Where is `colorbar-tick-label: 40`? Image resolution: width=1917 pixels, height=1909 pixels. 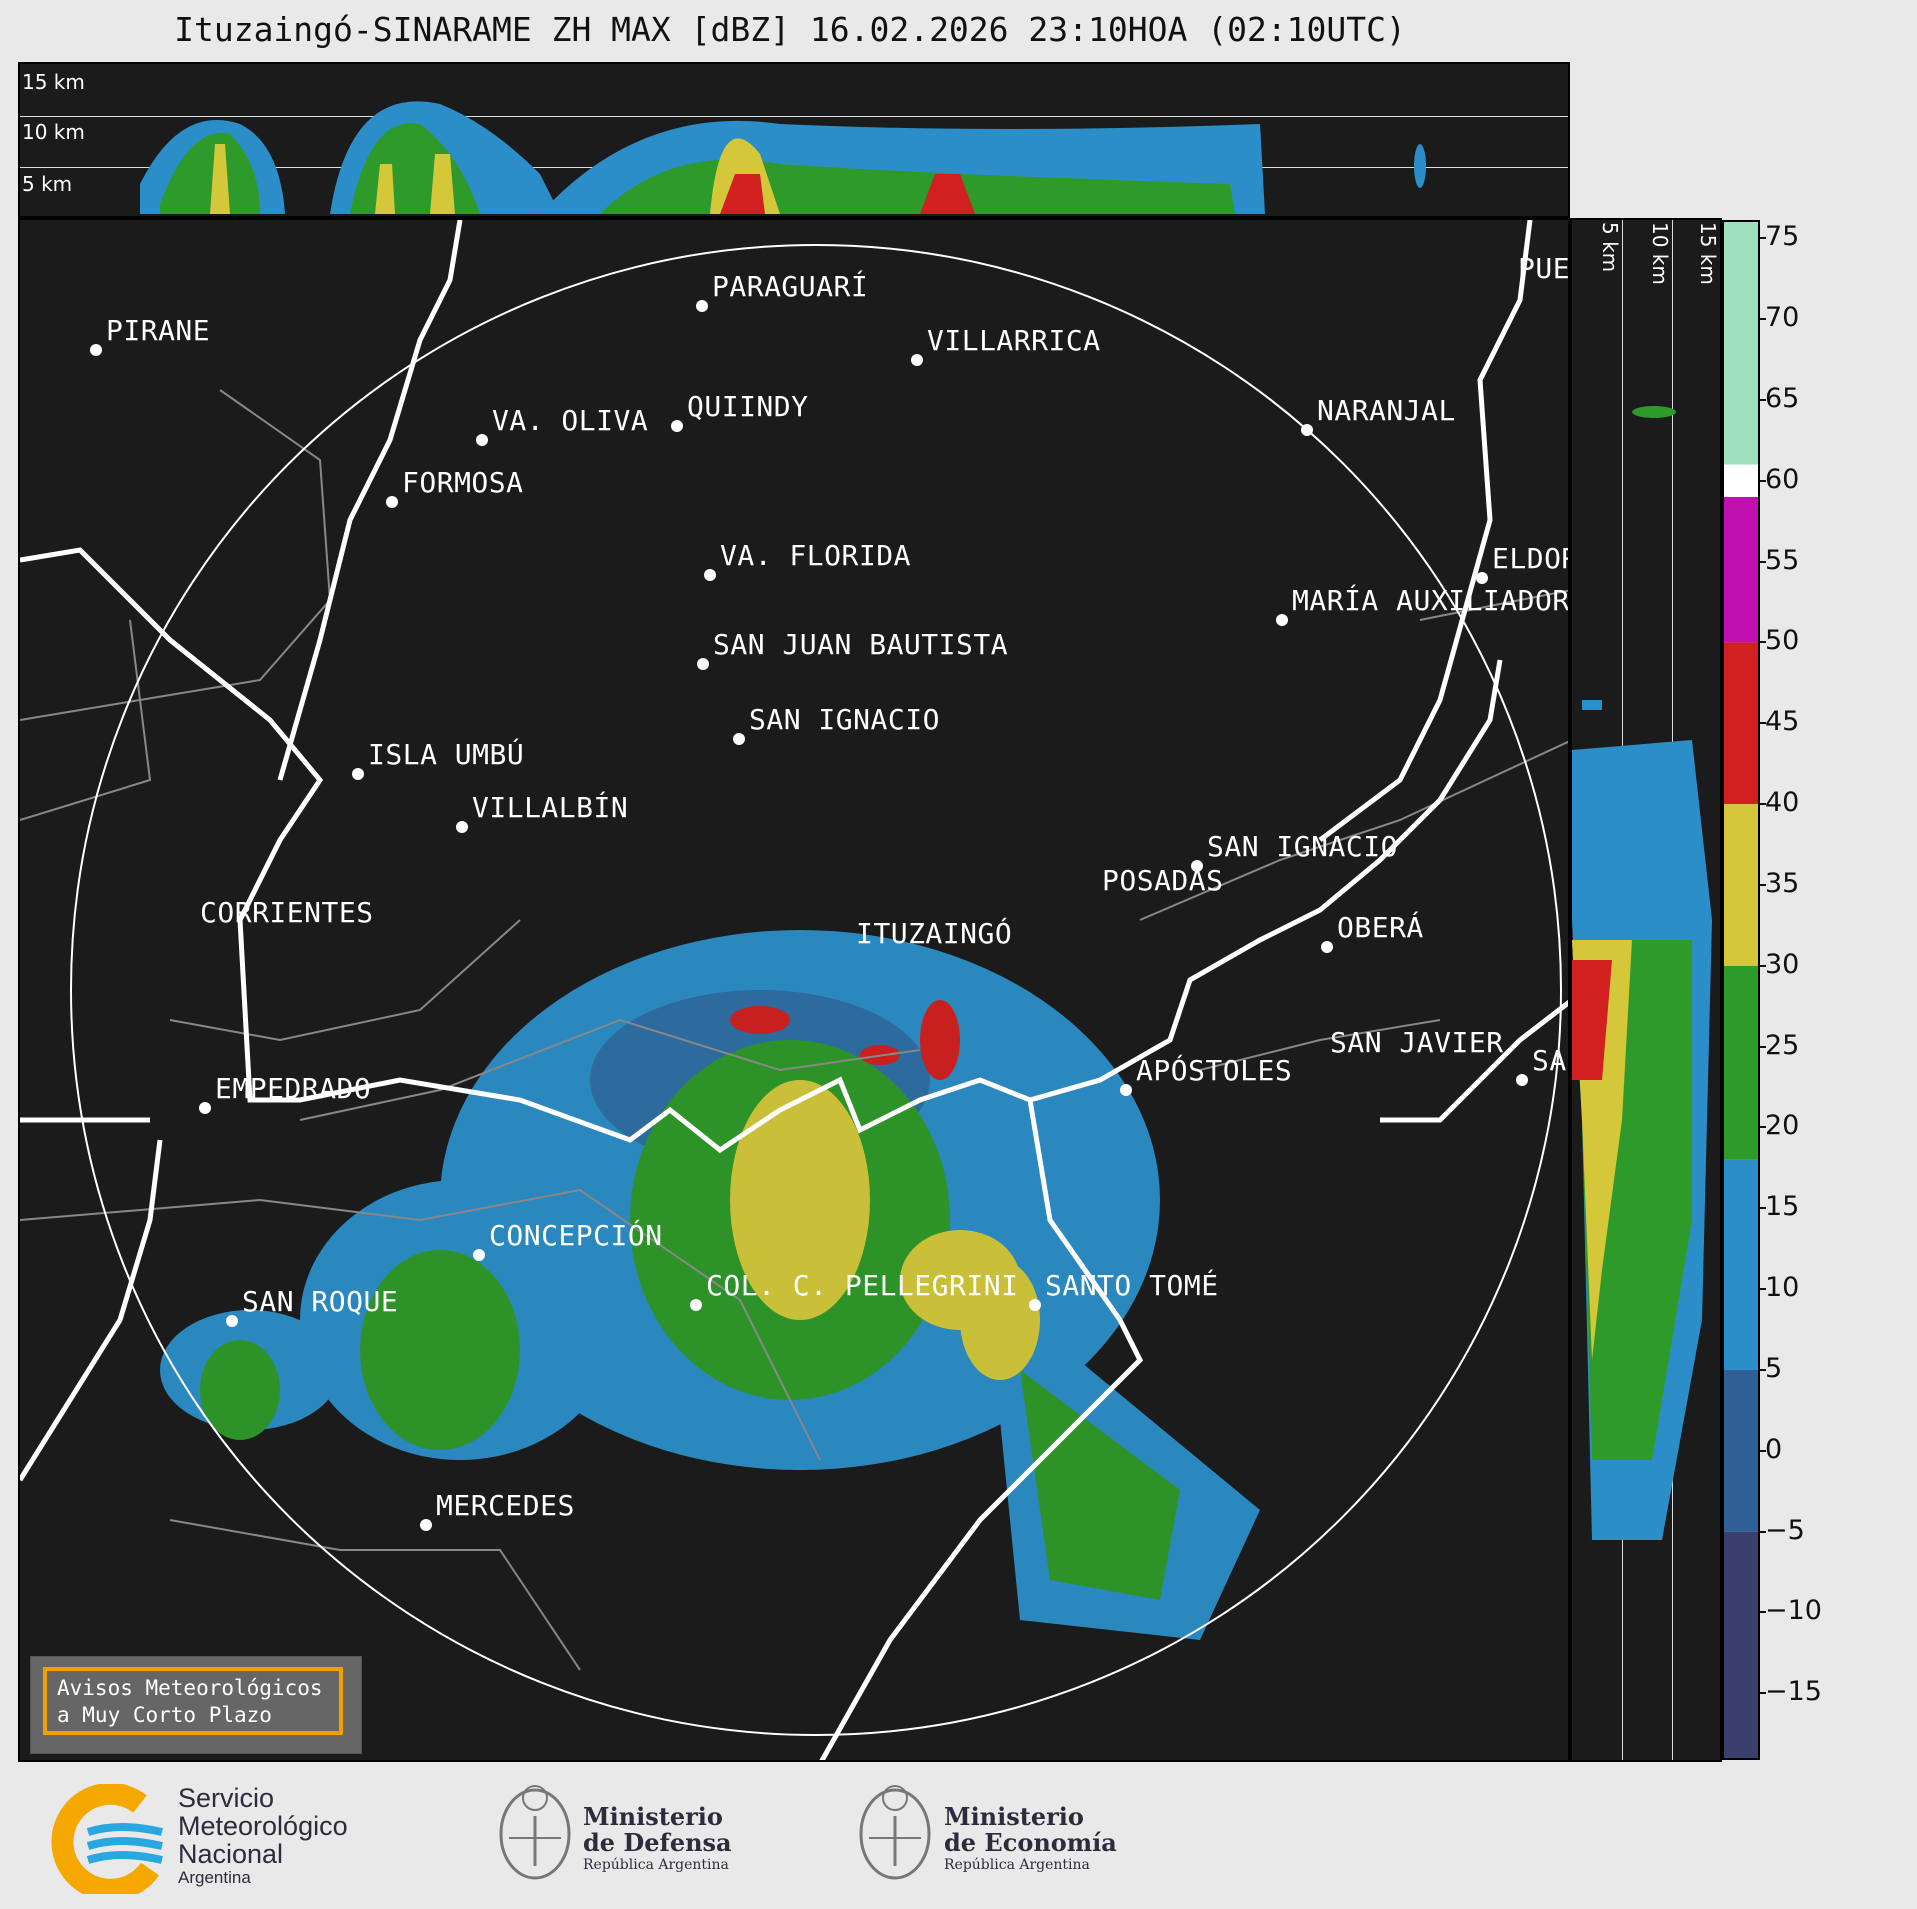 colorbar-tick-label: 40 is located at coordinates (1782, 803).